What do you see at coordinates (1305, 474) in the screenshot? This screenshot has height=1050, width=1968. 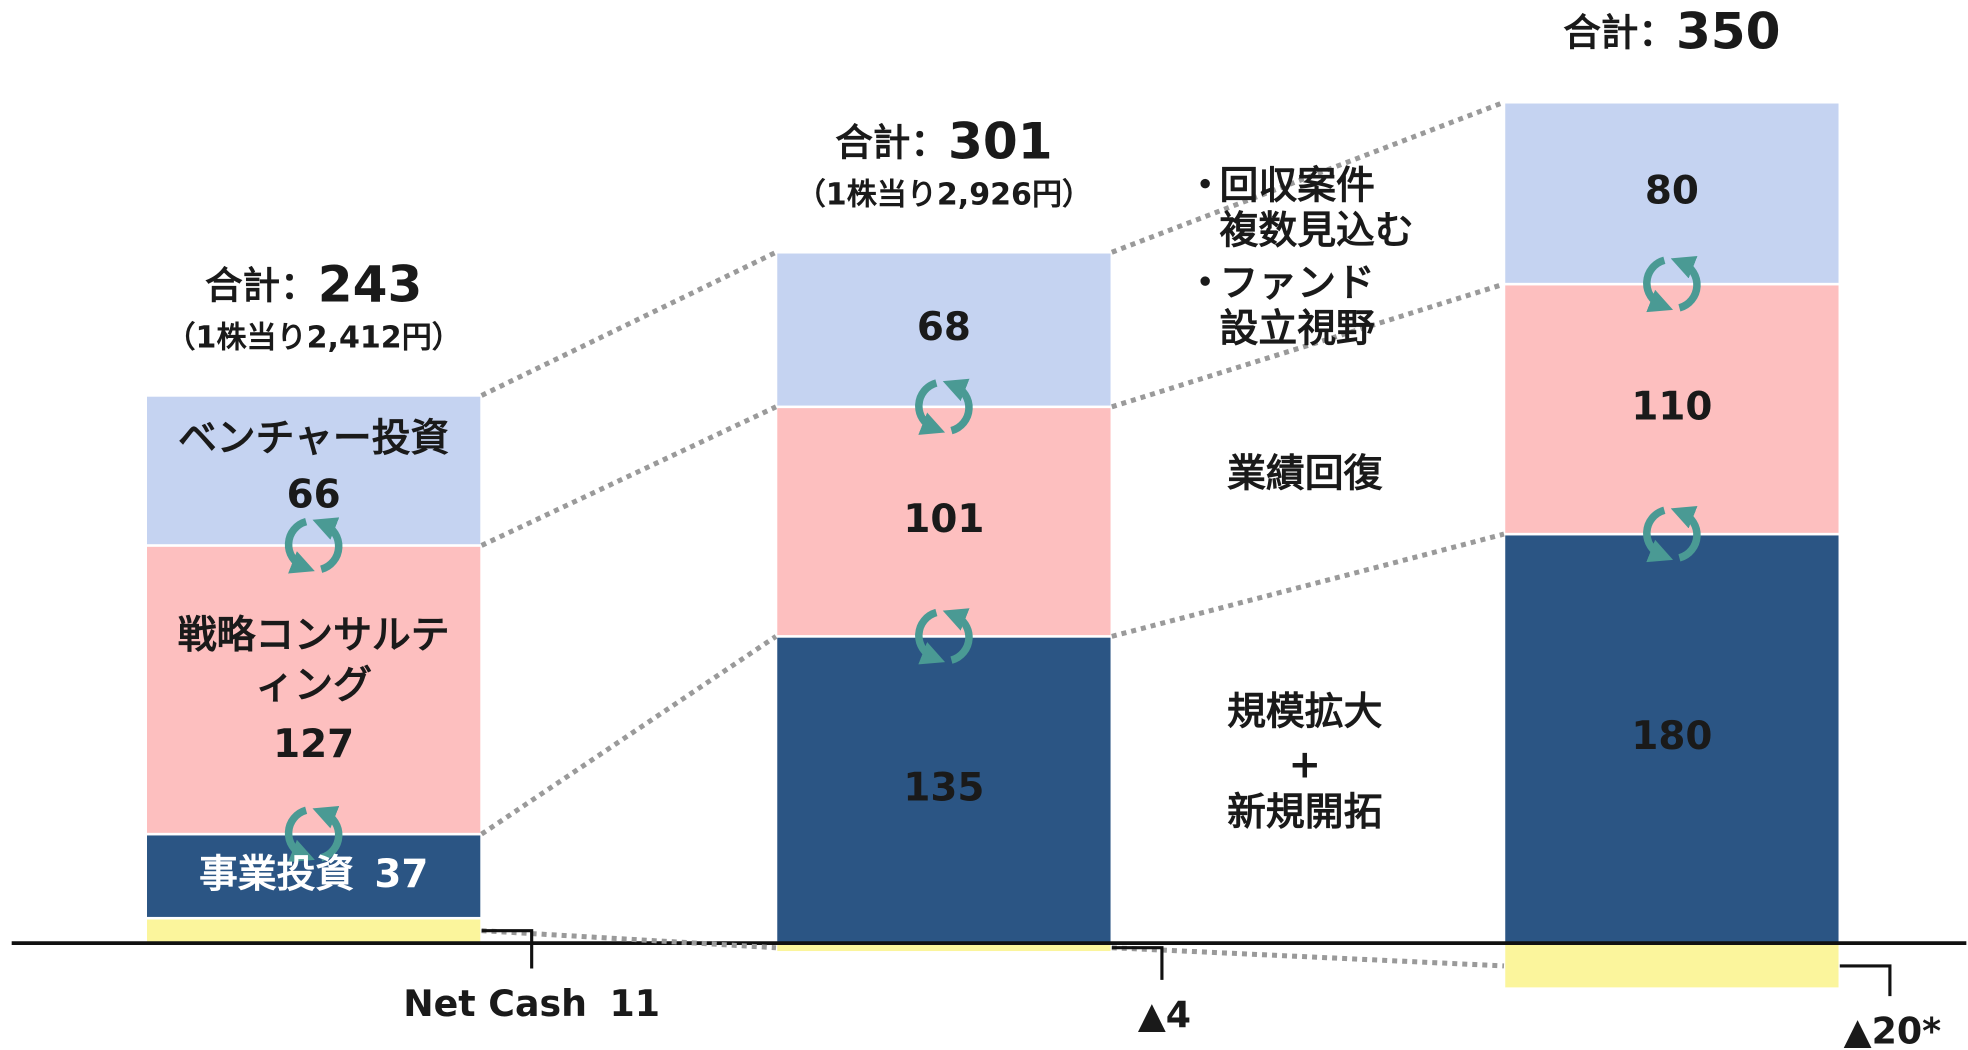 I see `annotation: 業績回復` at bounding box center [1305, 474].